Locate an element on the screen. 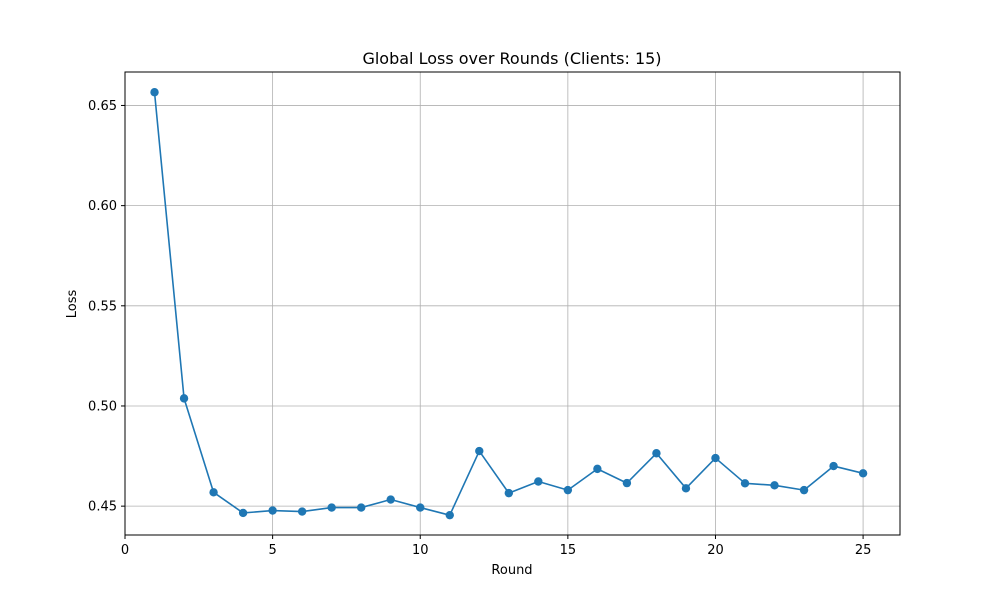 This screenshot has width=1000, height=600. x-tick-label: 20 is located at coordinates (715, 550).